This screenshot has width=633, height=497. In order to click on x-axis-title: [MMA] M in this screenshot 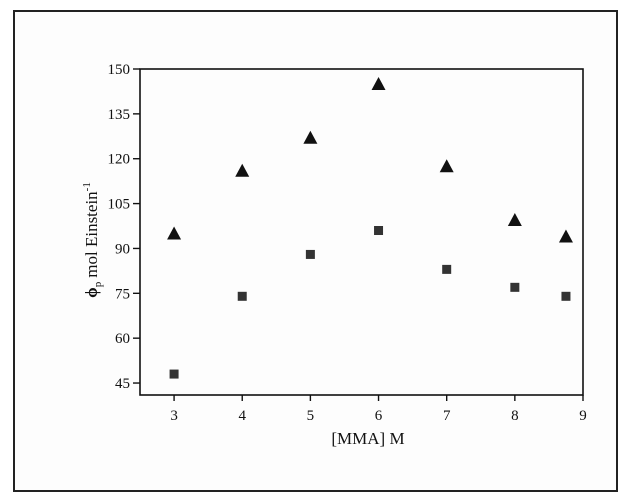, I will do `click(367, 438)`.